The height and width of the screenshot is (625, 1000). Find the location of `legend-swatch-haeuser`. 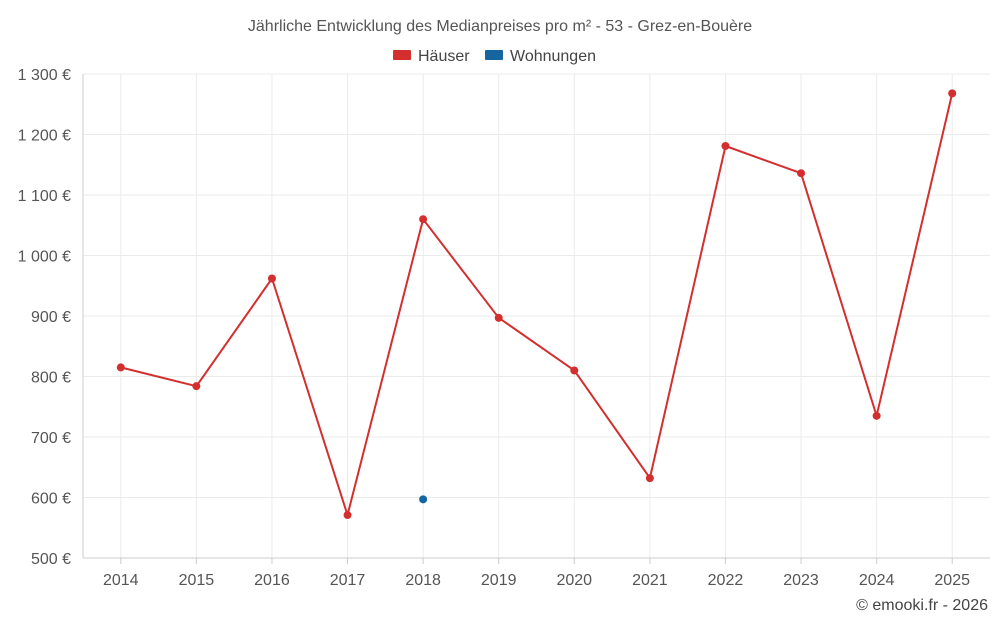

legend-swatch-haeuser is located at coordinates (402, 55).